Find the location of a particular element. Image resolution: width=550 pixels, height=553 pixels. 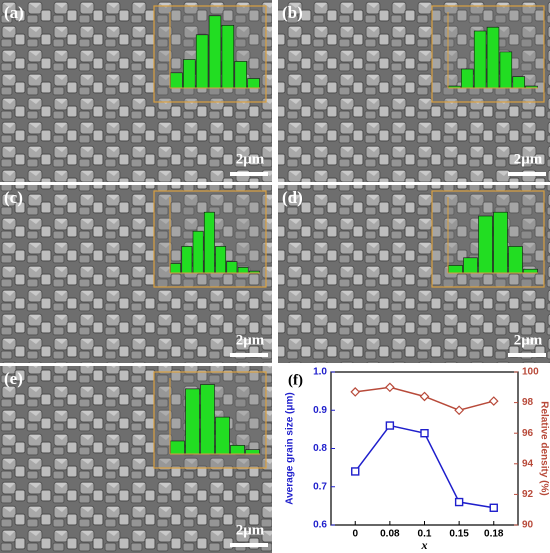

panel-label: (a) is located at coordinates (14, 12).